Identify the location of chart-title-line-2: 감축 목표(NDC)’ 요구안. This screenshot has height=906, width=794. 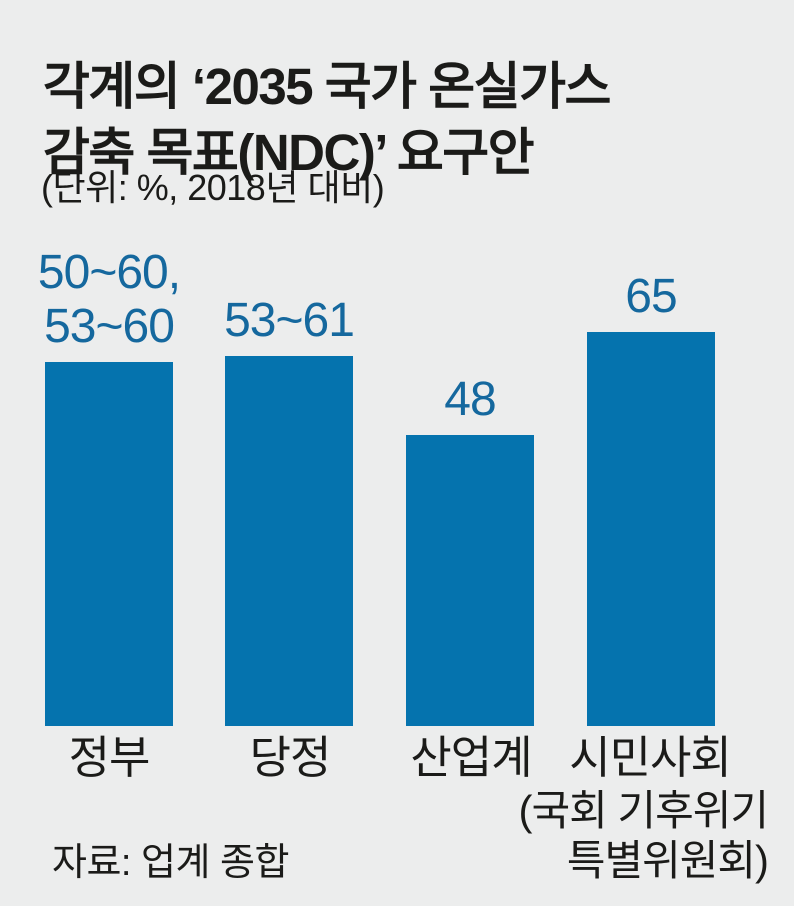
(289, 153).